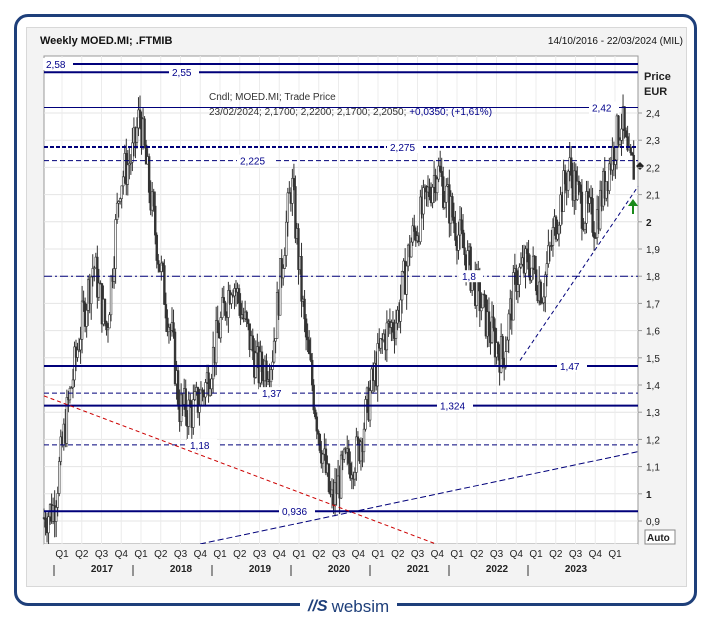 This screenshot has width=717, height=625. Describe the element at coordinates (576, 554) in the screenshot. I see `quarter-label: Q3` at that location.